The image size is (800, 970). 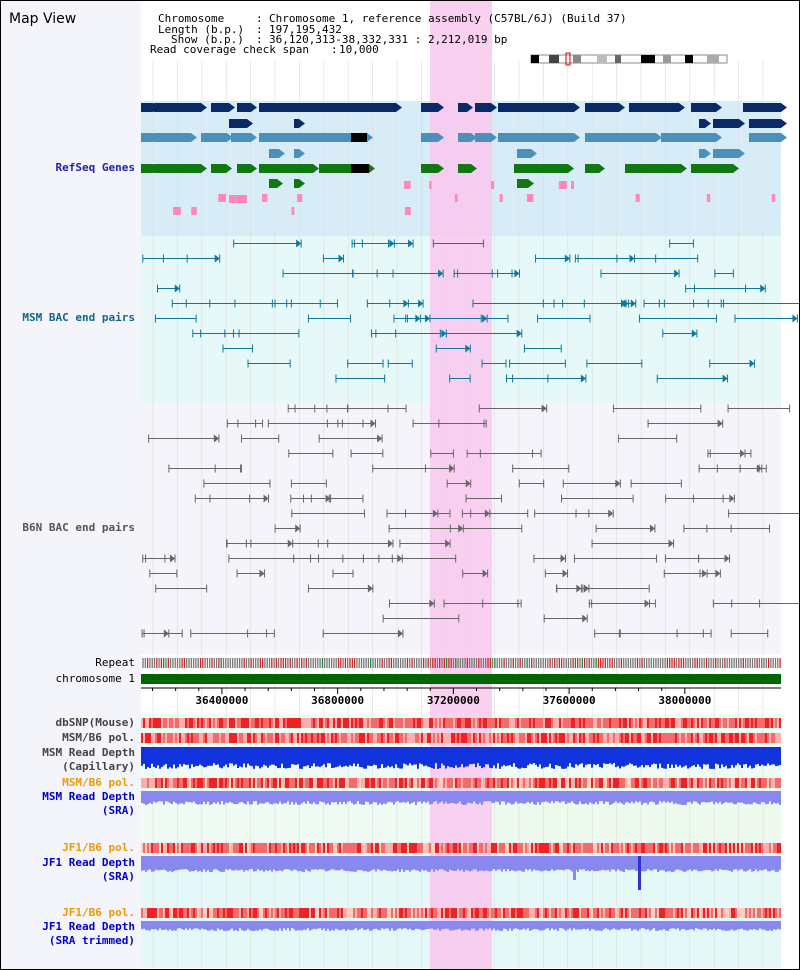 What do you see at coordinates (98, 782) in the screenshot?
I see `msm-b6-pol-sra-label: MSM/B6 pol.` at bounding box center [98, 782].